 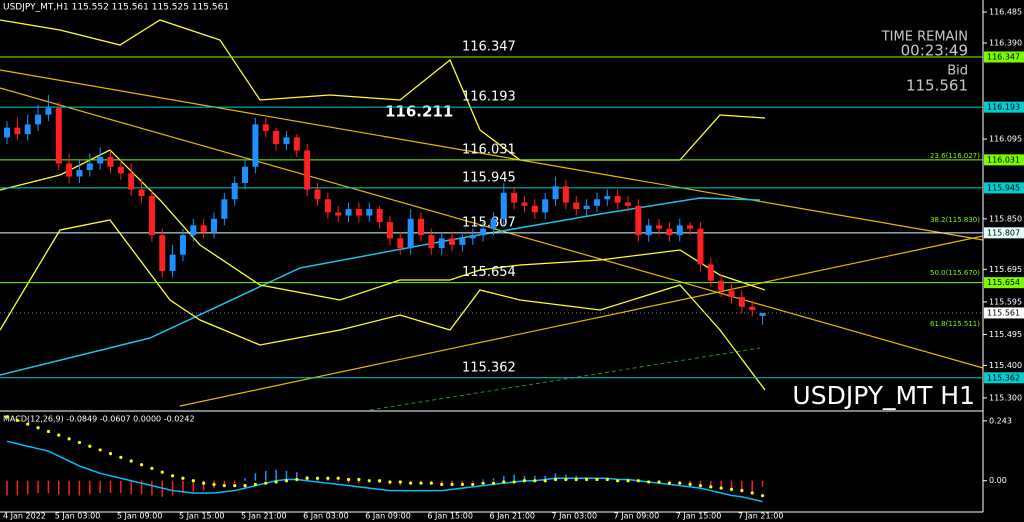 What do you see at coordinates (934, 51) in the screenshot?
I see `time-remain: 00:23:49` at bounding box center [934, 51].